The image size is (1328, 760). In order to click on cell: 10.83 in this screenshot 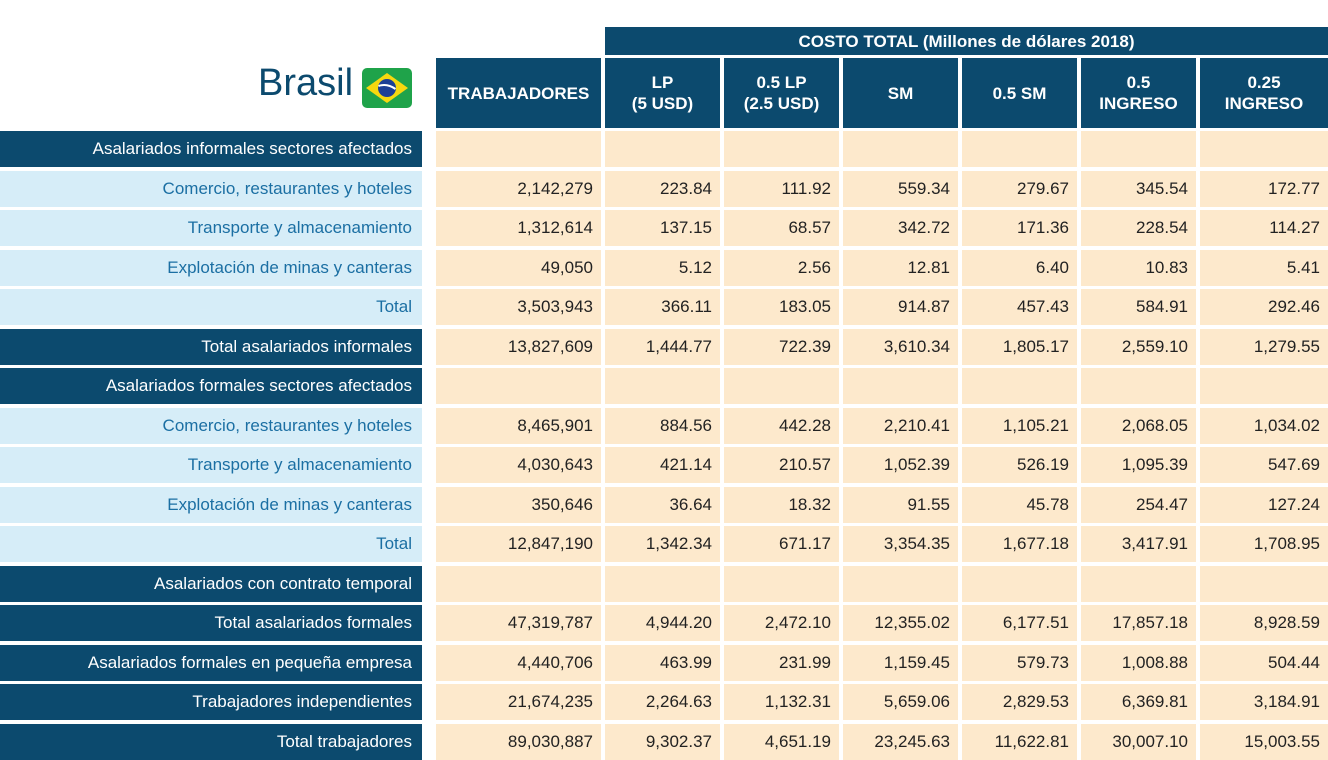, I will do `click(1138, 267)`.